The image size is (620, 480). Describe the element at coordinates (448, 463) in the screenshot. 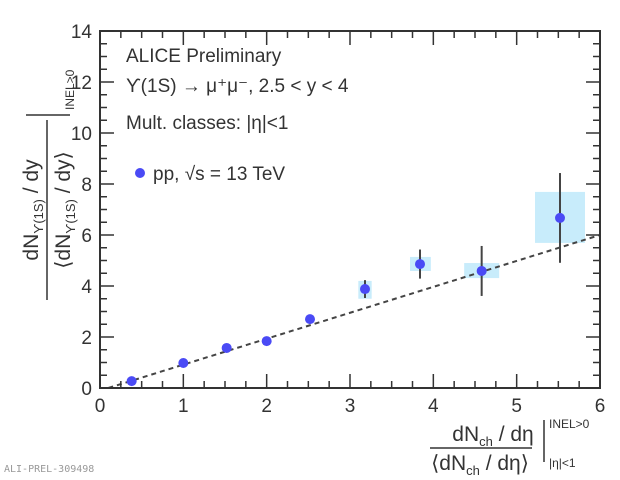

I see `xlabel-den: ⟨dN` at that location.